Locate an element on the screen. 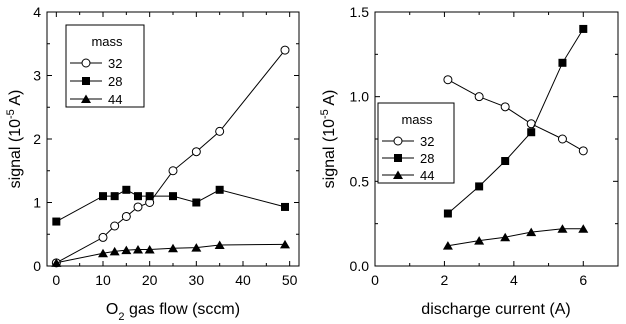  y-tick-label: 0.5 is located at coordinates (360, 181).